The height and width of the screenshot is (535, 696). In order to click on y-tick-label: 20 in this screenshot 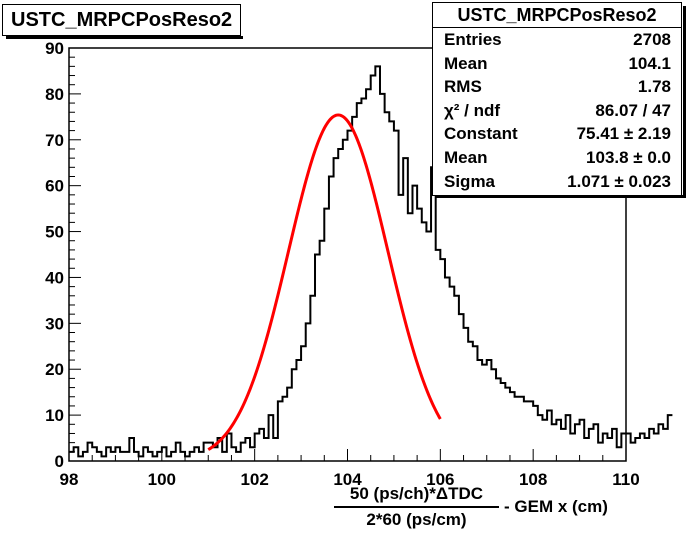, I will do `click(54, 369)`.